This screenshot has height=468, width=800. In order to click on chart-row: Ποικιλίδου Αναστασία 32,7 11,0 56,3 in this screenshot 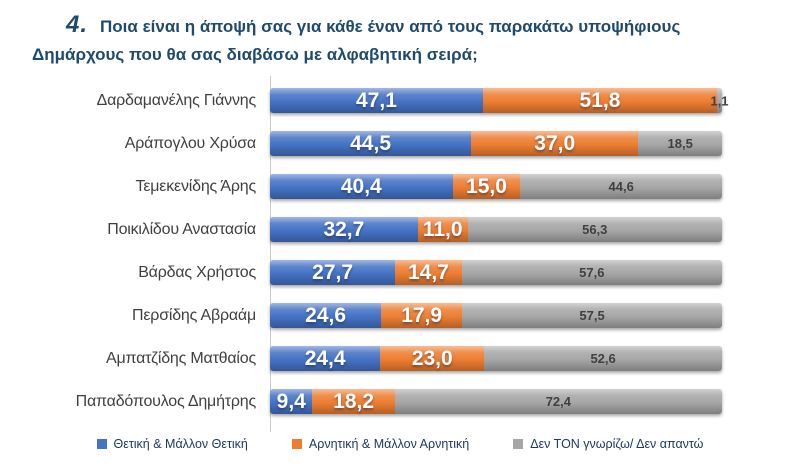, I will do `click(400, 229)`.